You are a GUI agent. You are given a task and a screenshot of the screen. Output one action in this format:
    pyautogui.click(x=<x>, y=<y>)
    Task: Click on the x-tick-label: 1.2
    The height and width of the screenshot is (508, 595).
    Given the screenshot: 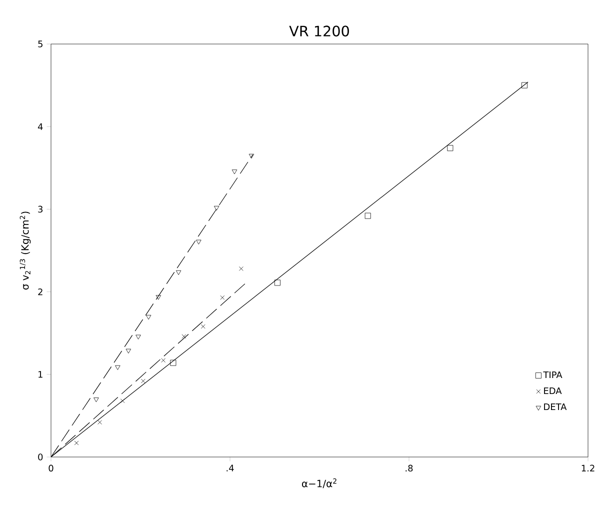 What is the action you would take?
    pyautogui.click(x=588, y=468)
    